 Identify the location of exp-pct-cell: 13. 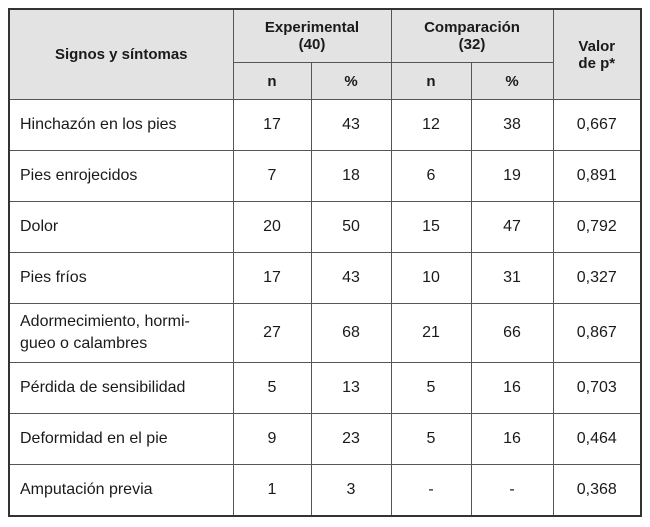
(351, 388).